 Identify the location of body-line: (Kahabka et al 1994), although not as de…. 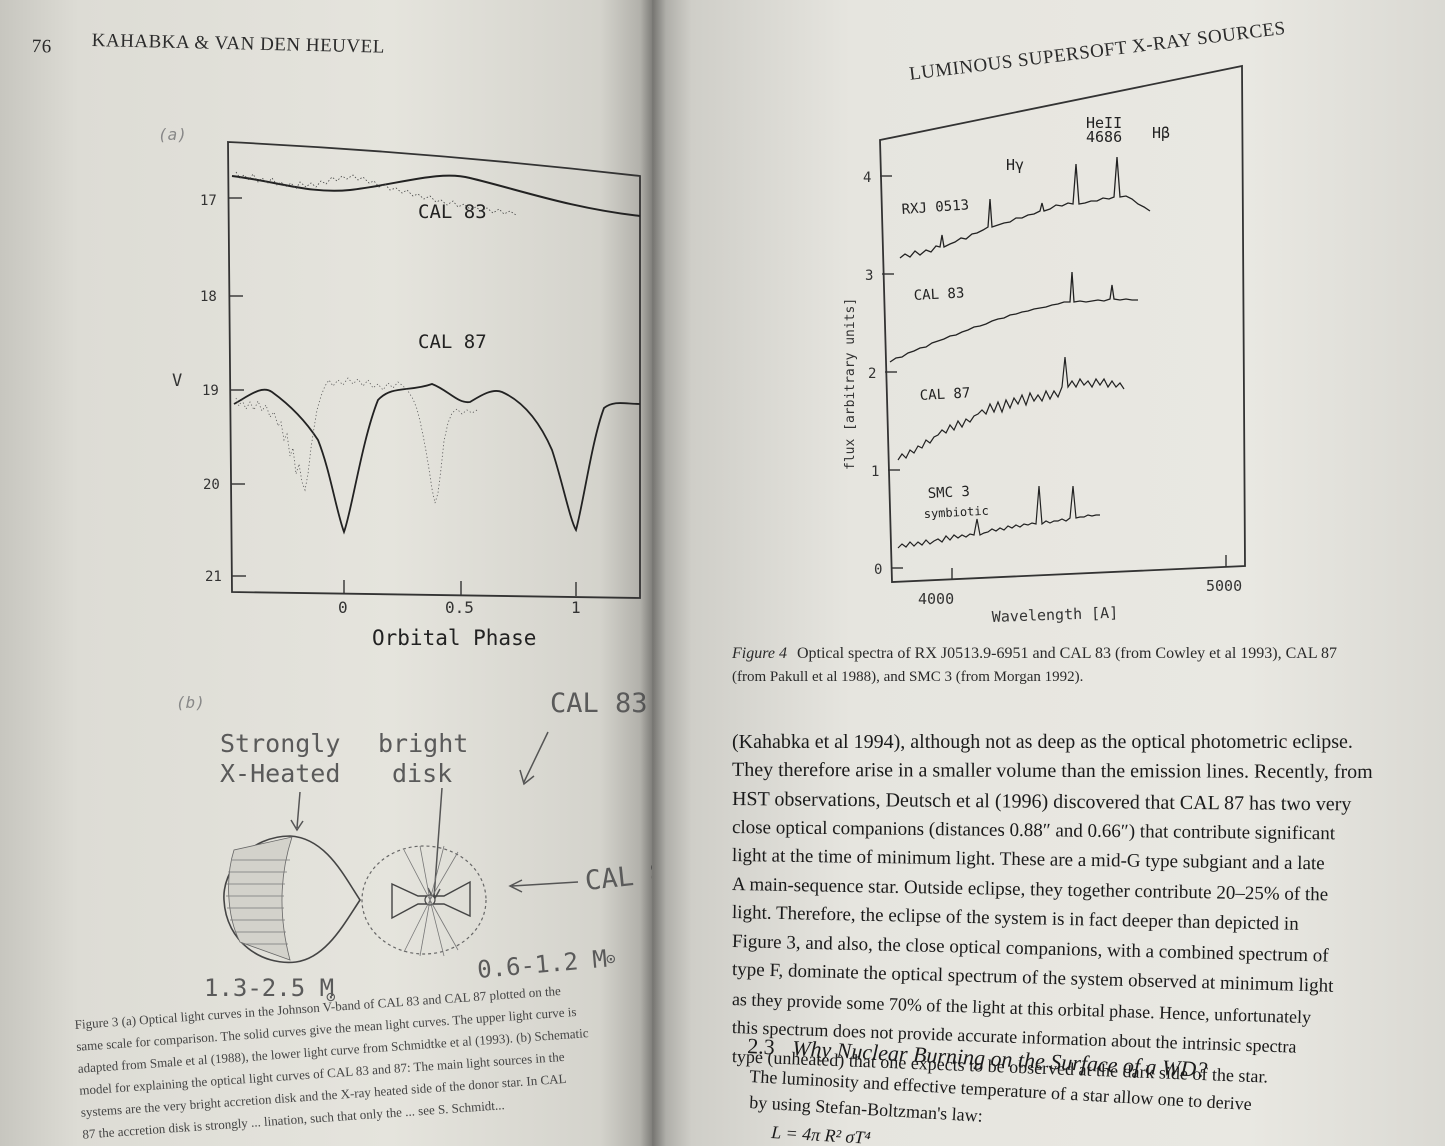
(1042, 742).